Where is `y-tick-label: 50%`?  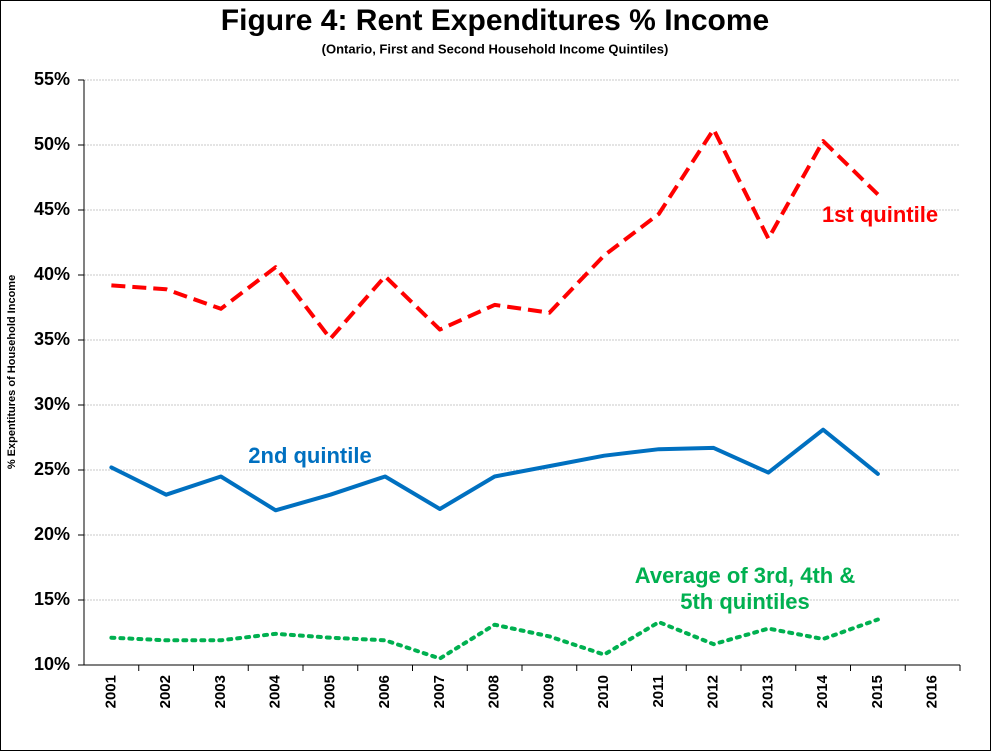 y-tick-label: 50% is located at coordinates (52, 144).